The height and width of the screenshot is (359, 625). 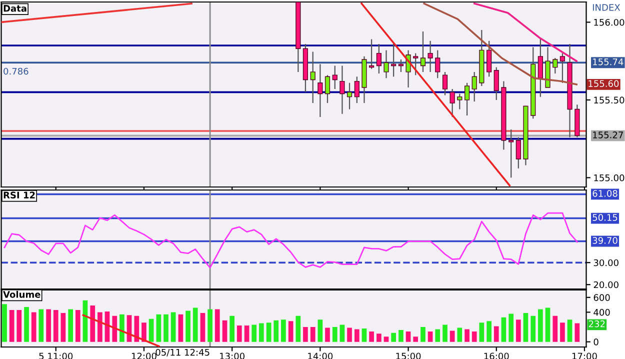 I want to click on text: 05/11 12:45, so click(x=183, y=352).